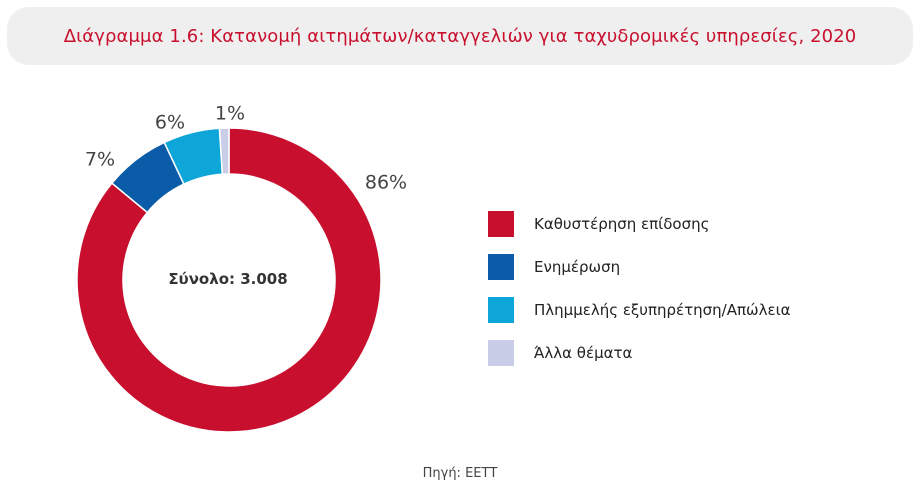 The height and width of the screenshot is (498, 920). Describe the element at coordinates (577, 267) in the screenshot. I see `legend-label: Ενημέρωση` at that location.